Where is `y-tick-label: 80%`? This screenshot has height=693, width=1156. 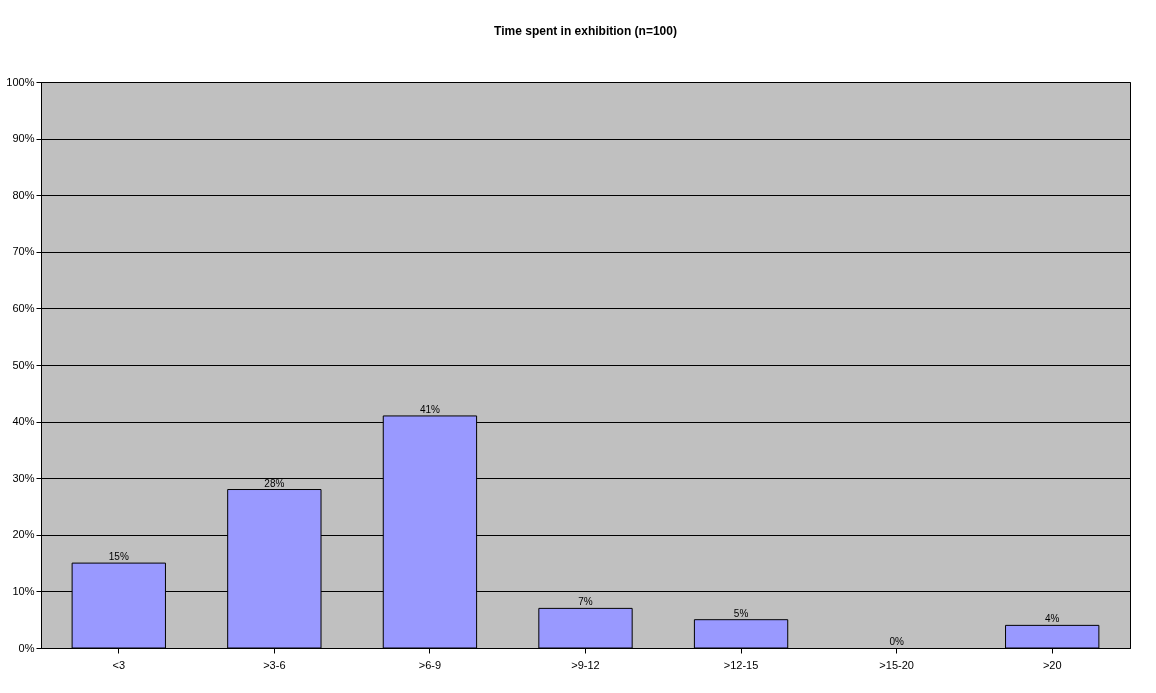
y-tick-label: 80% is located at coordinates (23, 194).